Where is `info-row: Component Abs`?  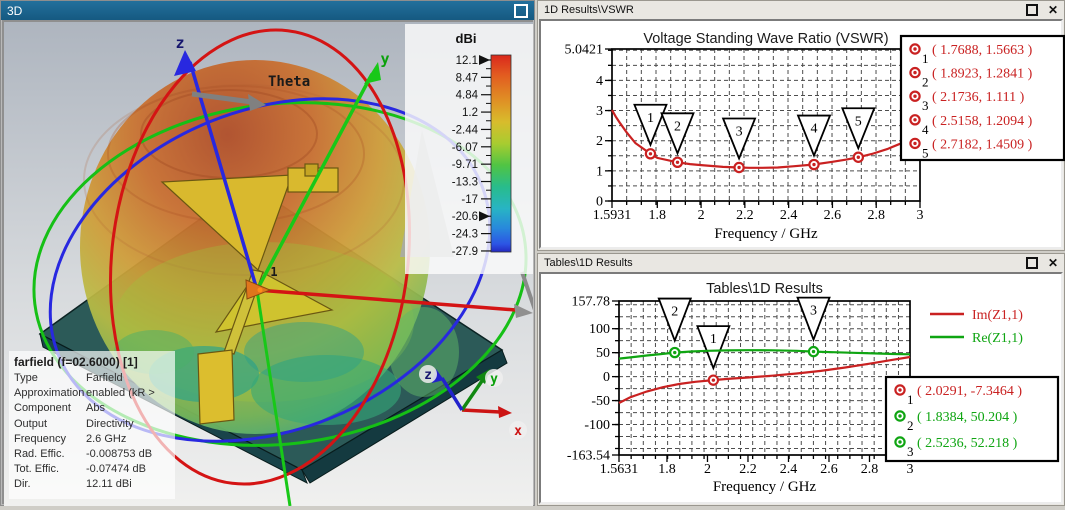 info-row: Component Abs is located at coordinates (94, 408).